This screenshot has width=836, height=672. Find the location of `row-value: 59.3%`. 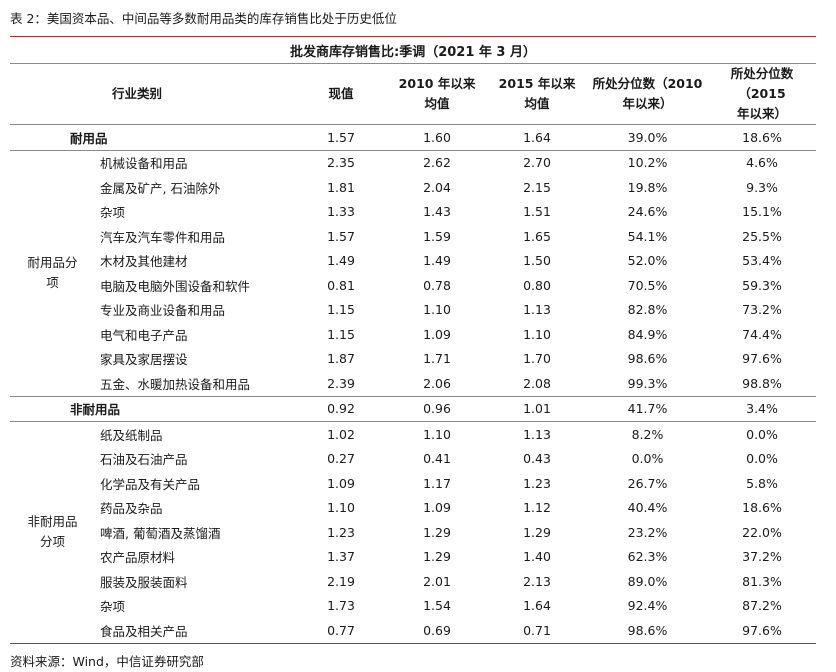

row-value: 59.3% is located at coordinates (762, 285).